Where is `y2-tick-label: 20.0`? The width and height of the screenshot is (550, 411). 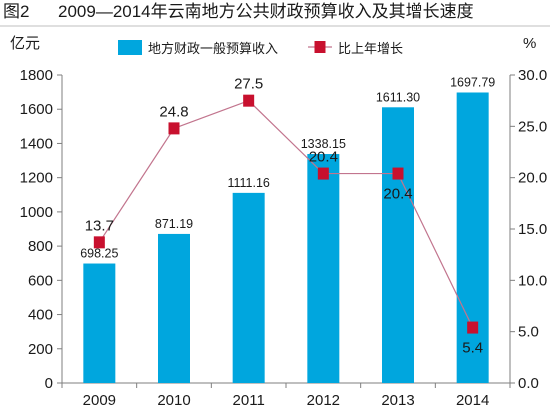 y2-tick-label: 20.0 is located at coordinates (532, 178).